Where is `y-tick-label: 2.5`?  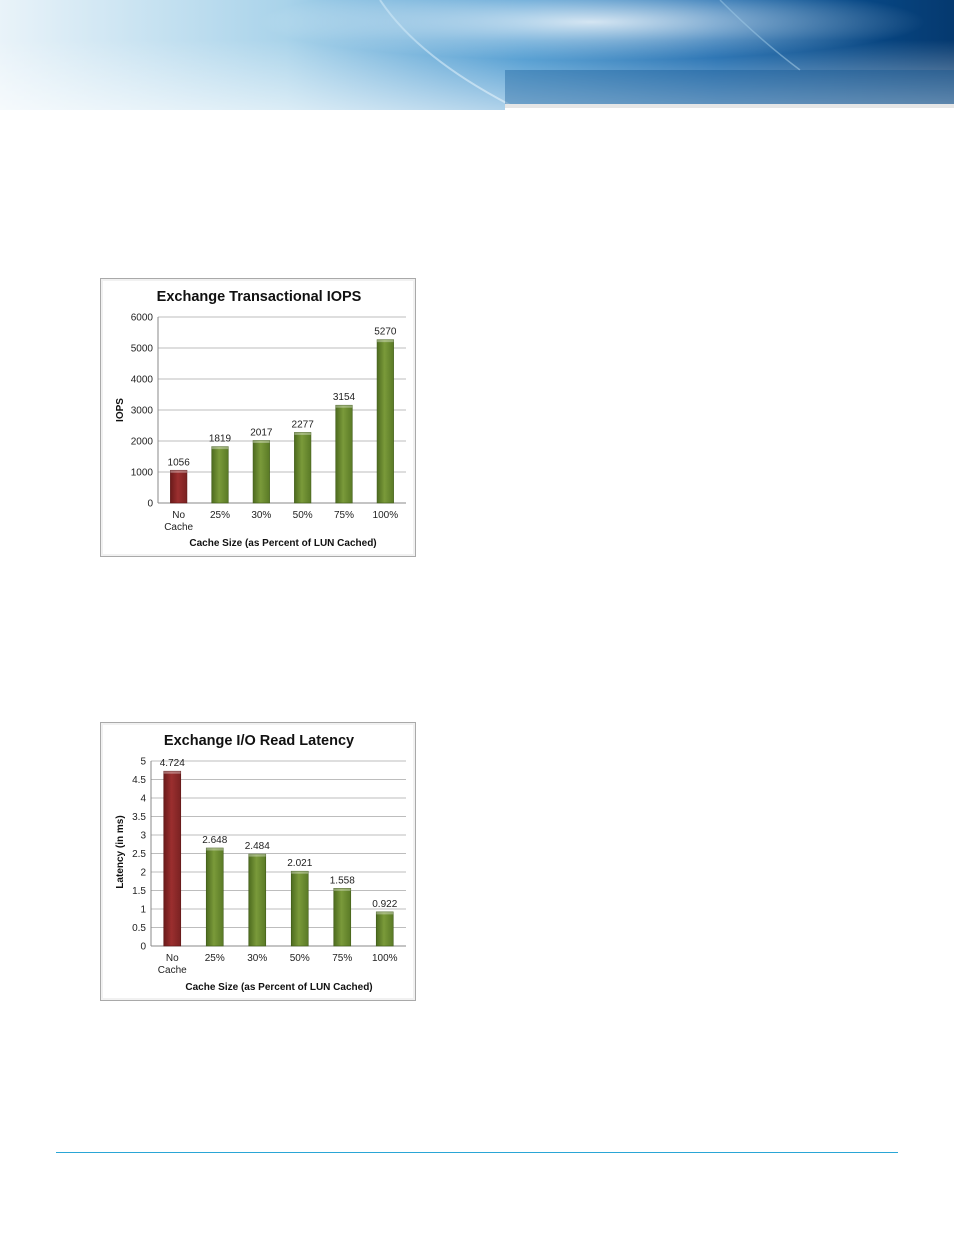 y-tick-label: 2.5 is located at coordinates (139, 854).